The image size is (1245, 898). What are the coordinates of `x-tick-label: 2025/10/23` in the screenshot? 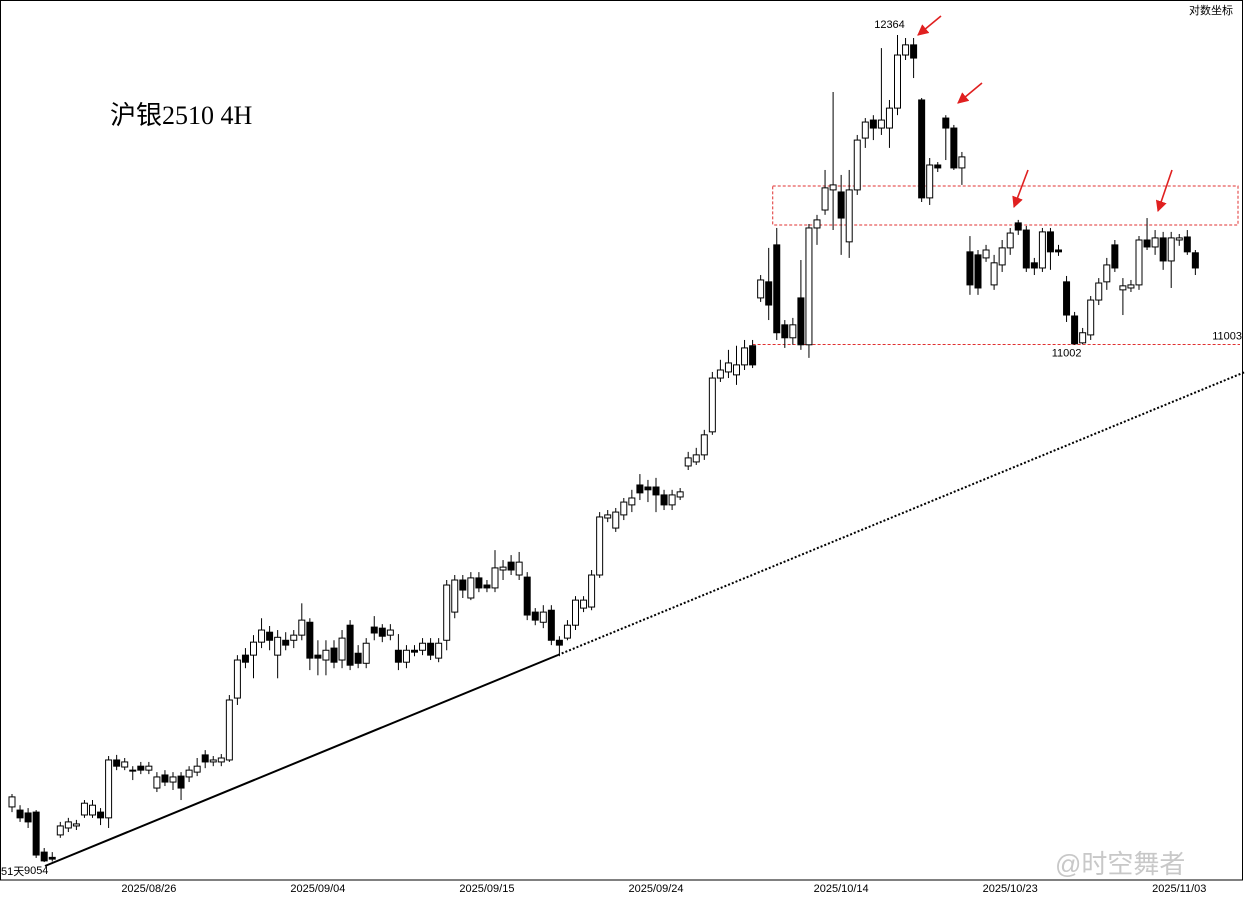 It's located at (1010, 889).